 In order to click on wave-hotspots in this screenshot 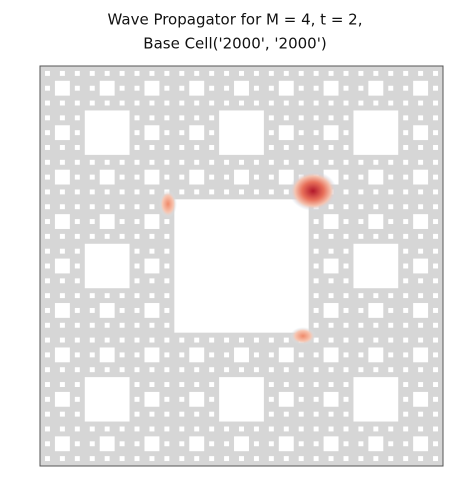, I will do `click(248, 258)`.